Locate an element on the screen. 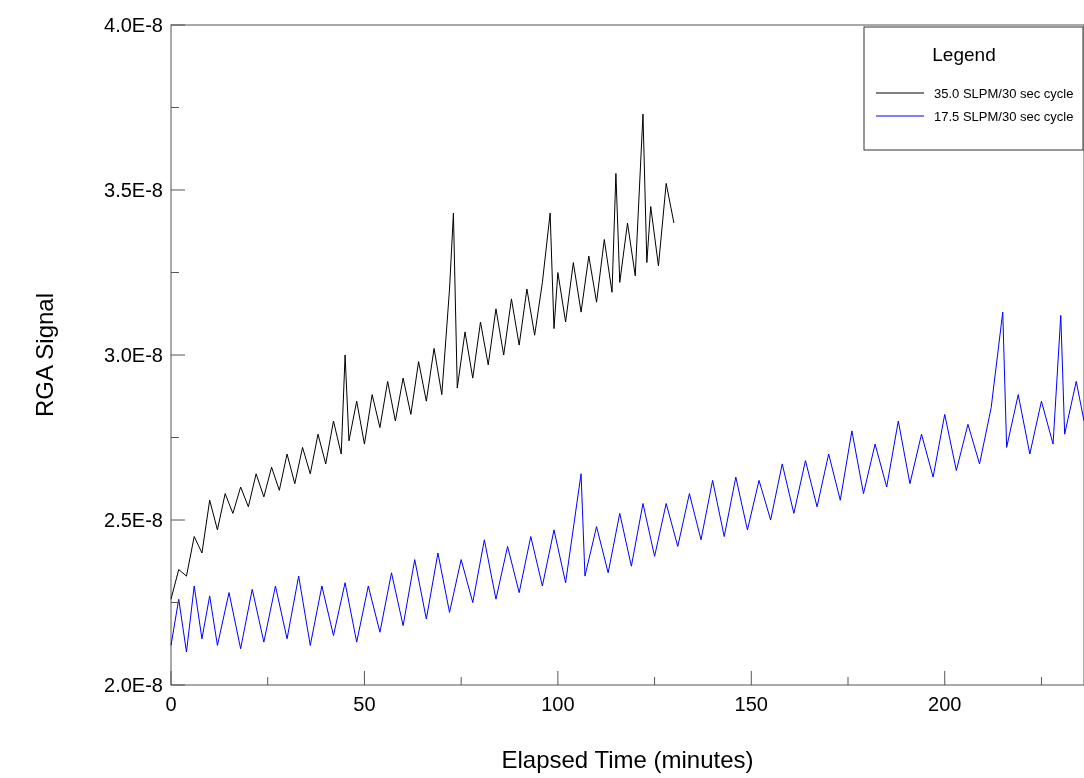 This screenshot has width=1084, height=778. legend-label: 35.0 SLPM/30 sec cycle is located at coordinates (1004, 93).